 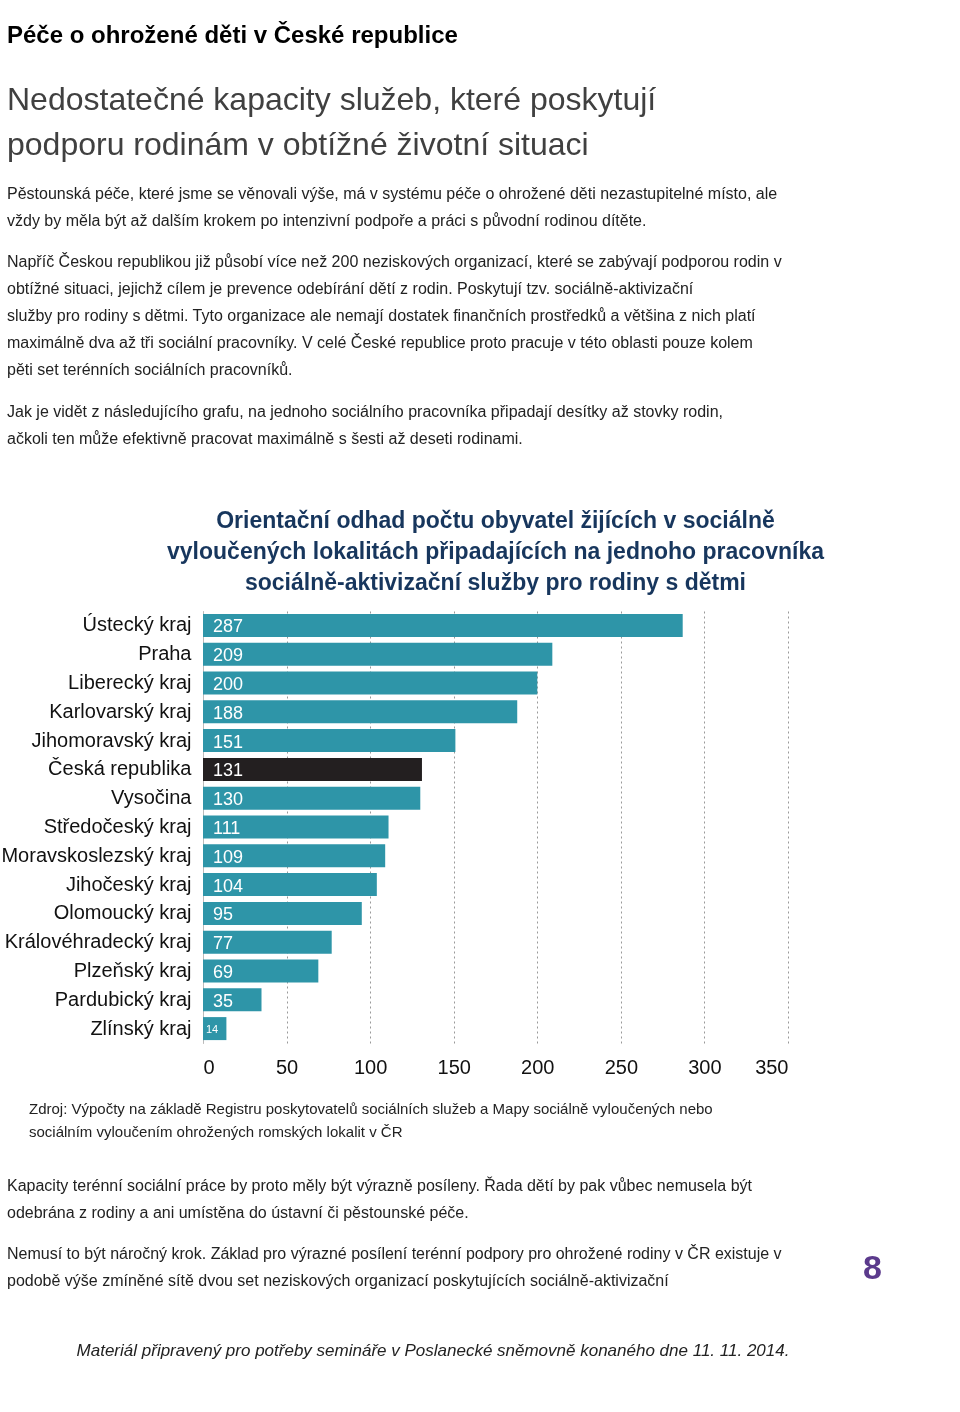 What do you see at coordinates (223, 943) in the screenshot?
I see `data-label: 77` at bounding box center [223, 943].